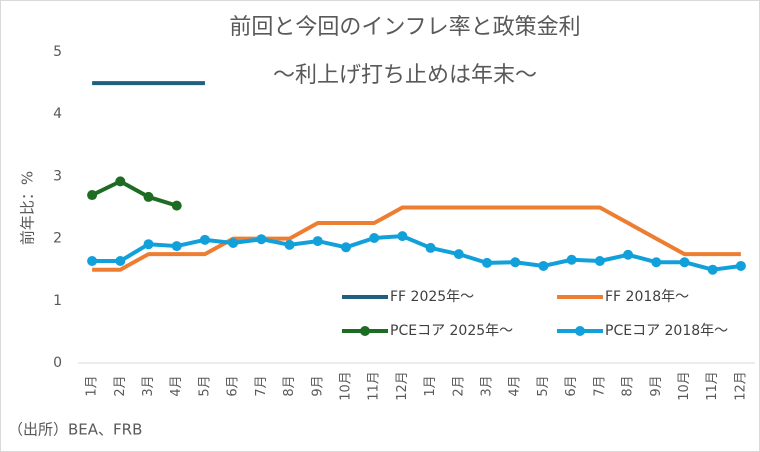 The image size is (760, 452). What do you see at coordinates (451, 331) in the screenshot?
I see `legend-label: PCEコア 2025年〜` at bounding box center [451, 331].